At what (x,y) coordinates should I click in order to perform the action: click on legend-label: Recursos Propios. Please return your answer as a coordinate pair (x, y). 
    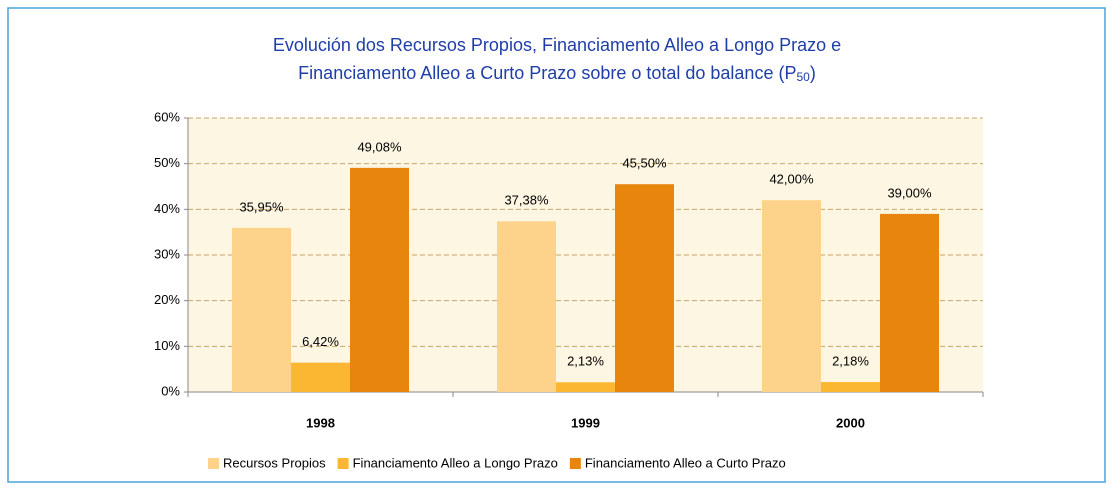
    Looking at the image, I should click on (274, 462).